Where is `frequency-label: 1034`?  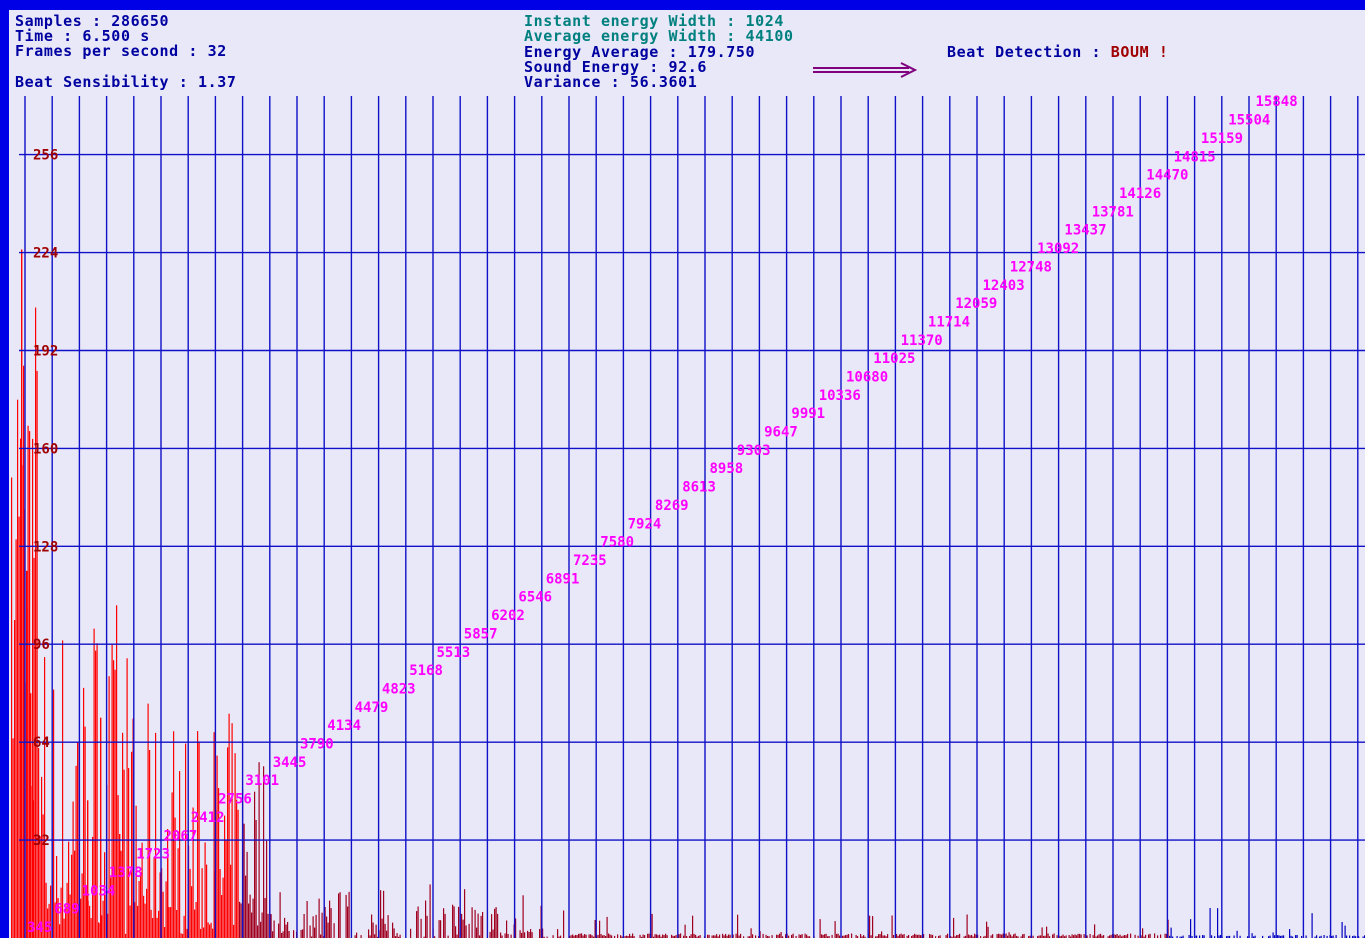 frequency-label: 1034 is located at coordinates (99, 891).